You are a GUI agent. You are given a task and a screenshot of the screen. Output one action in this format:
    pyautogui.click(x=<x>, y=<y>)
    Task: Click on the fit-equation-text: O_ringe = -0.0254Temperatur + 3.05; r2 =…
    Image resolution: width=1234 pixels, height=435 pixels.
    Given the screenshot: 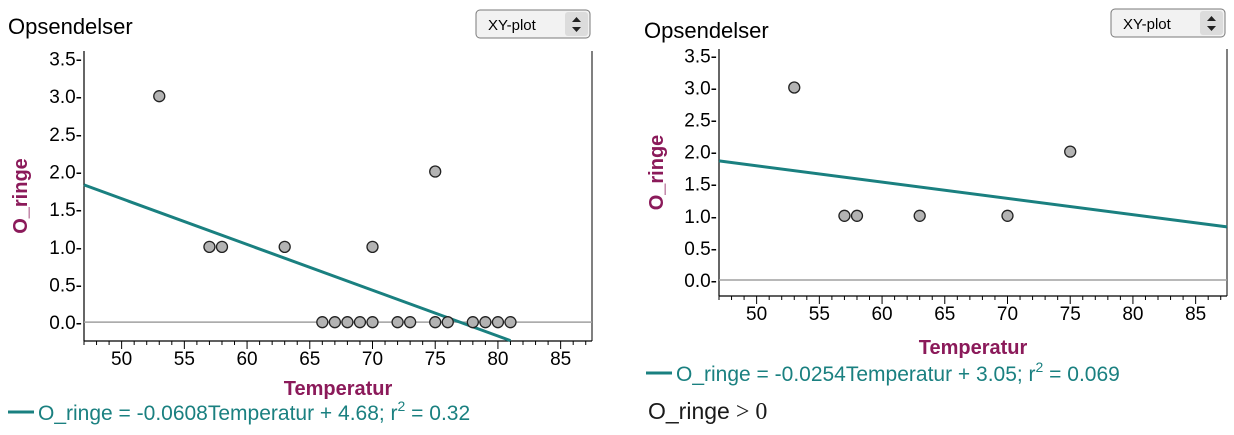 What is the action you would take?
    pyautogui.click(x=898, y=372)
    